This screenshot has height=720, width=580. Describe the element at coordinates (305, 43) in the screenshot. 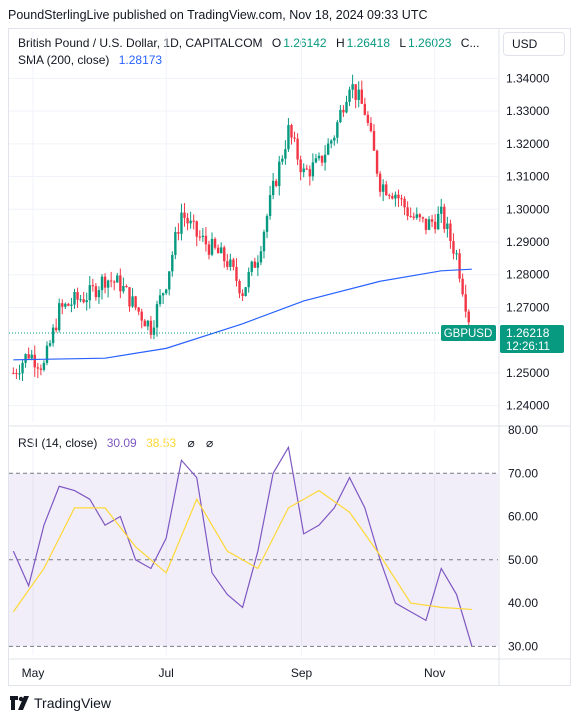

I see `open-value: 1.26142` at that location.